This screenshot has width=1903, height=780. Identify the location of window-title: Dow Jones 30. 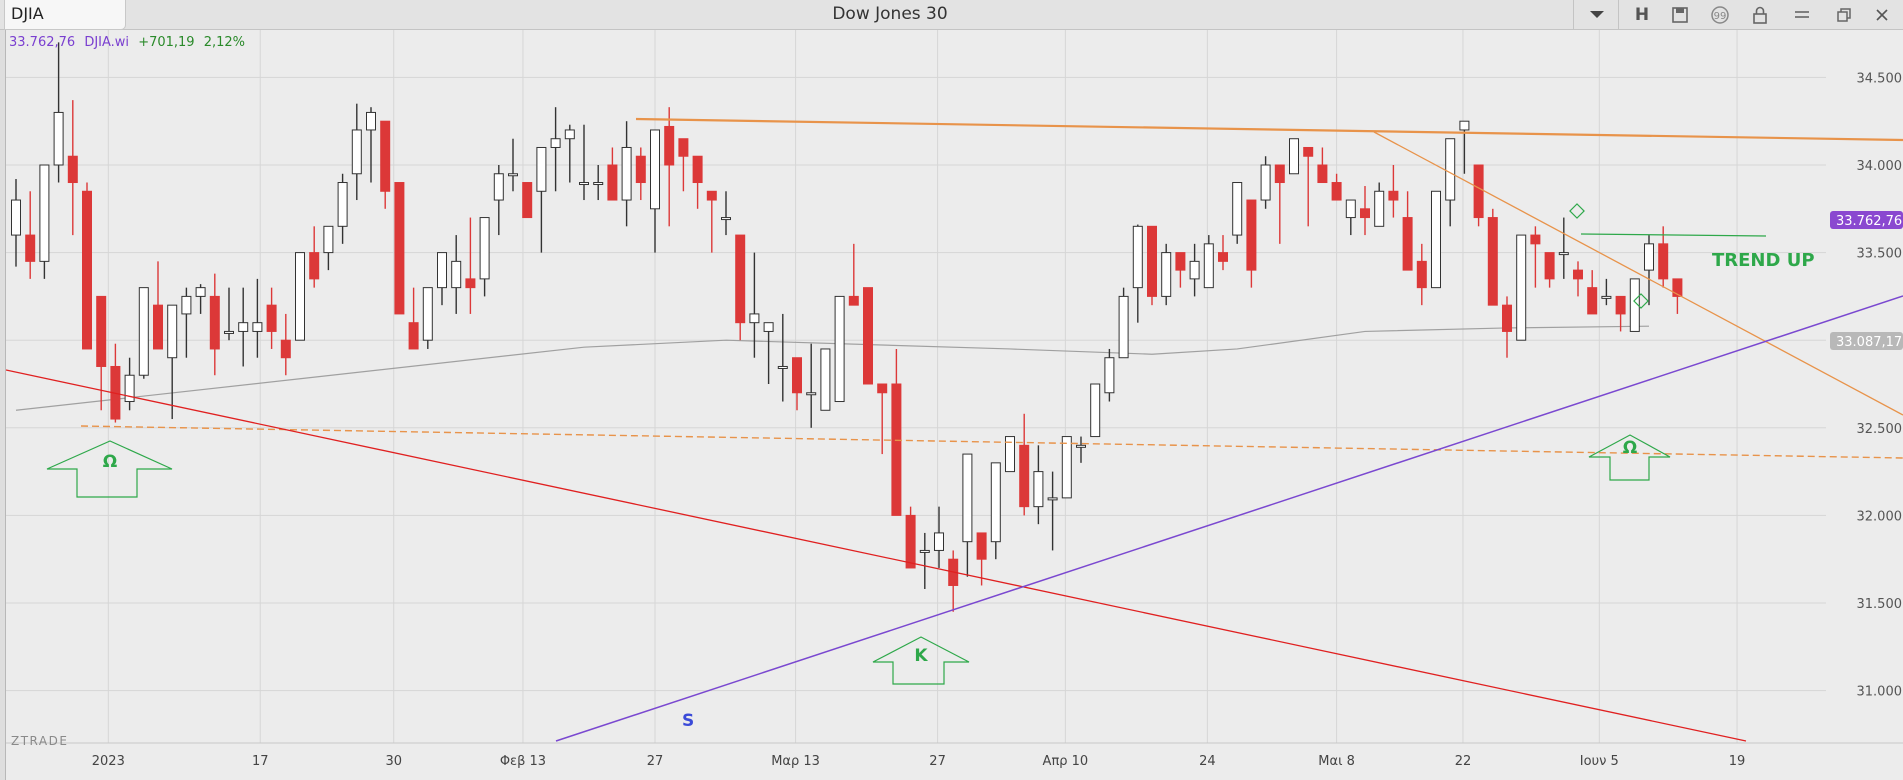
(890, 14).